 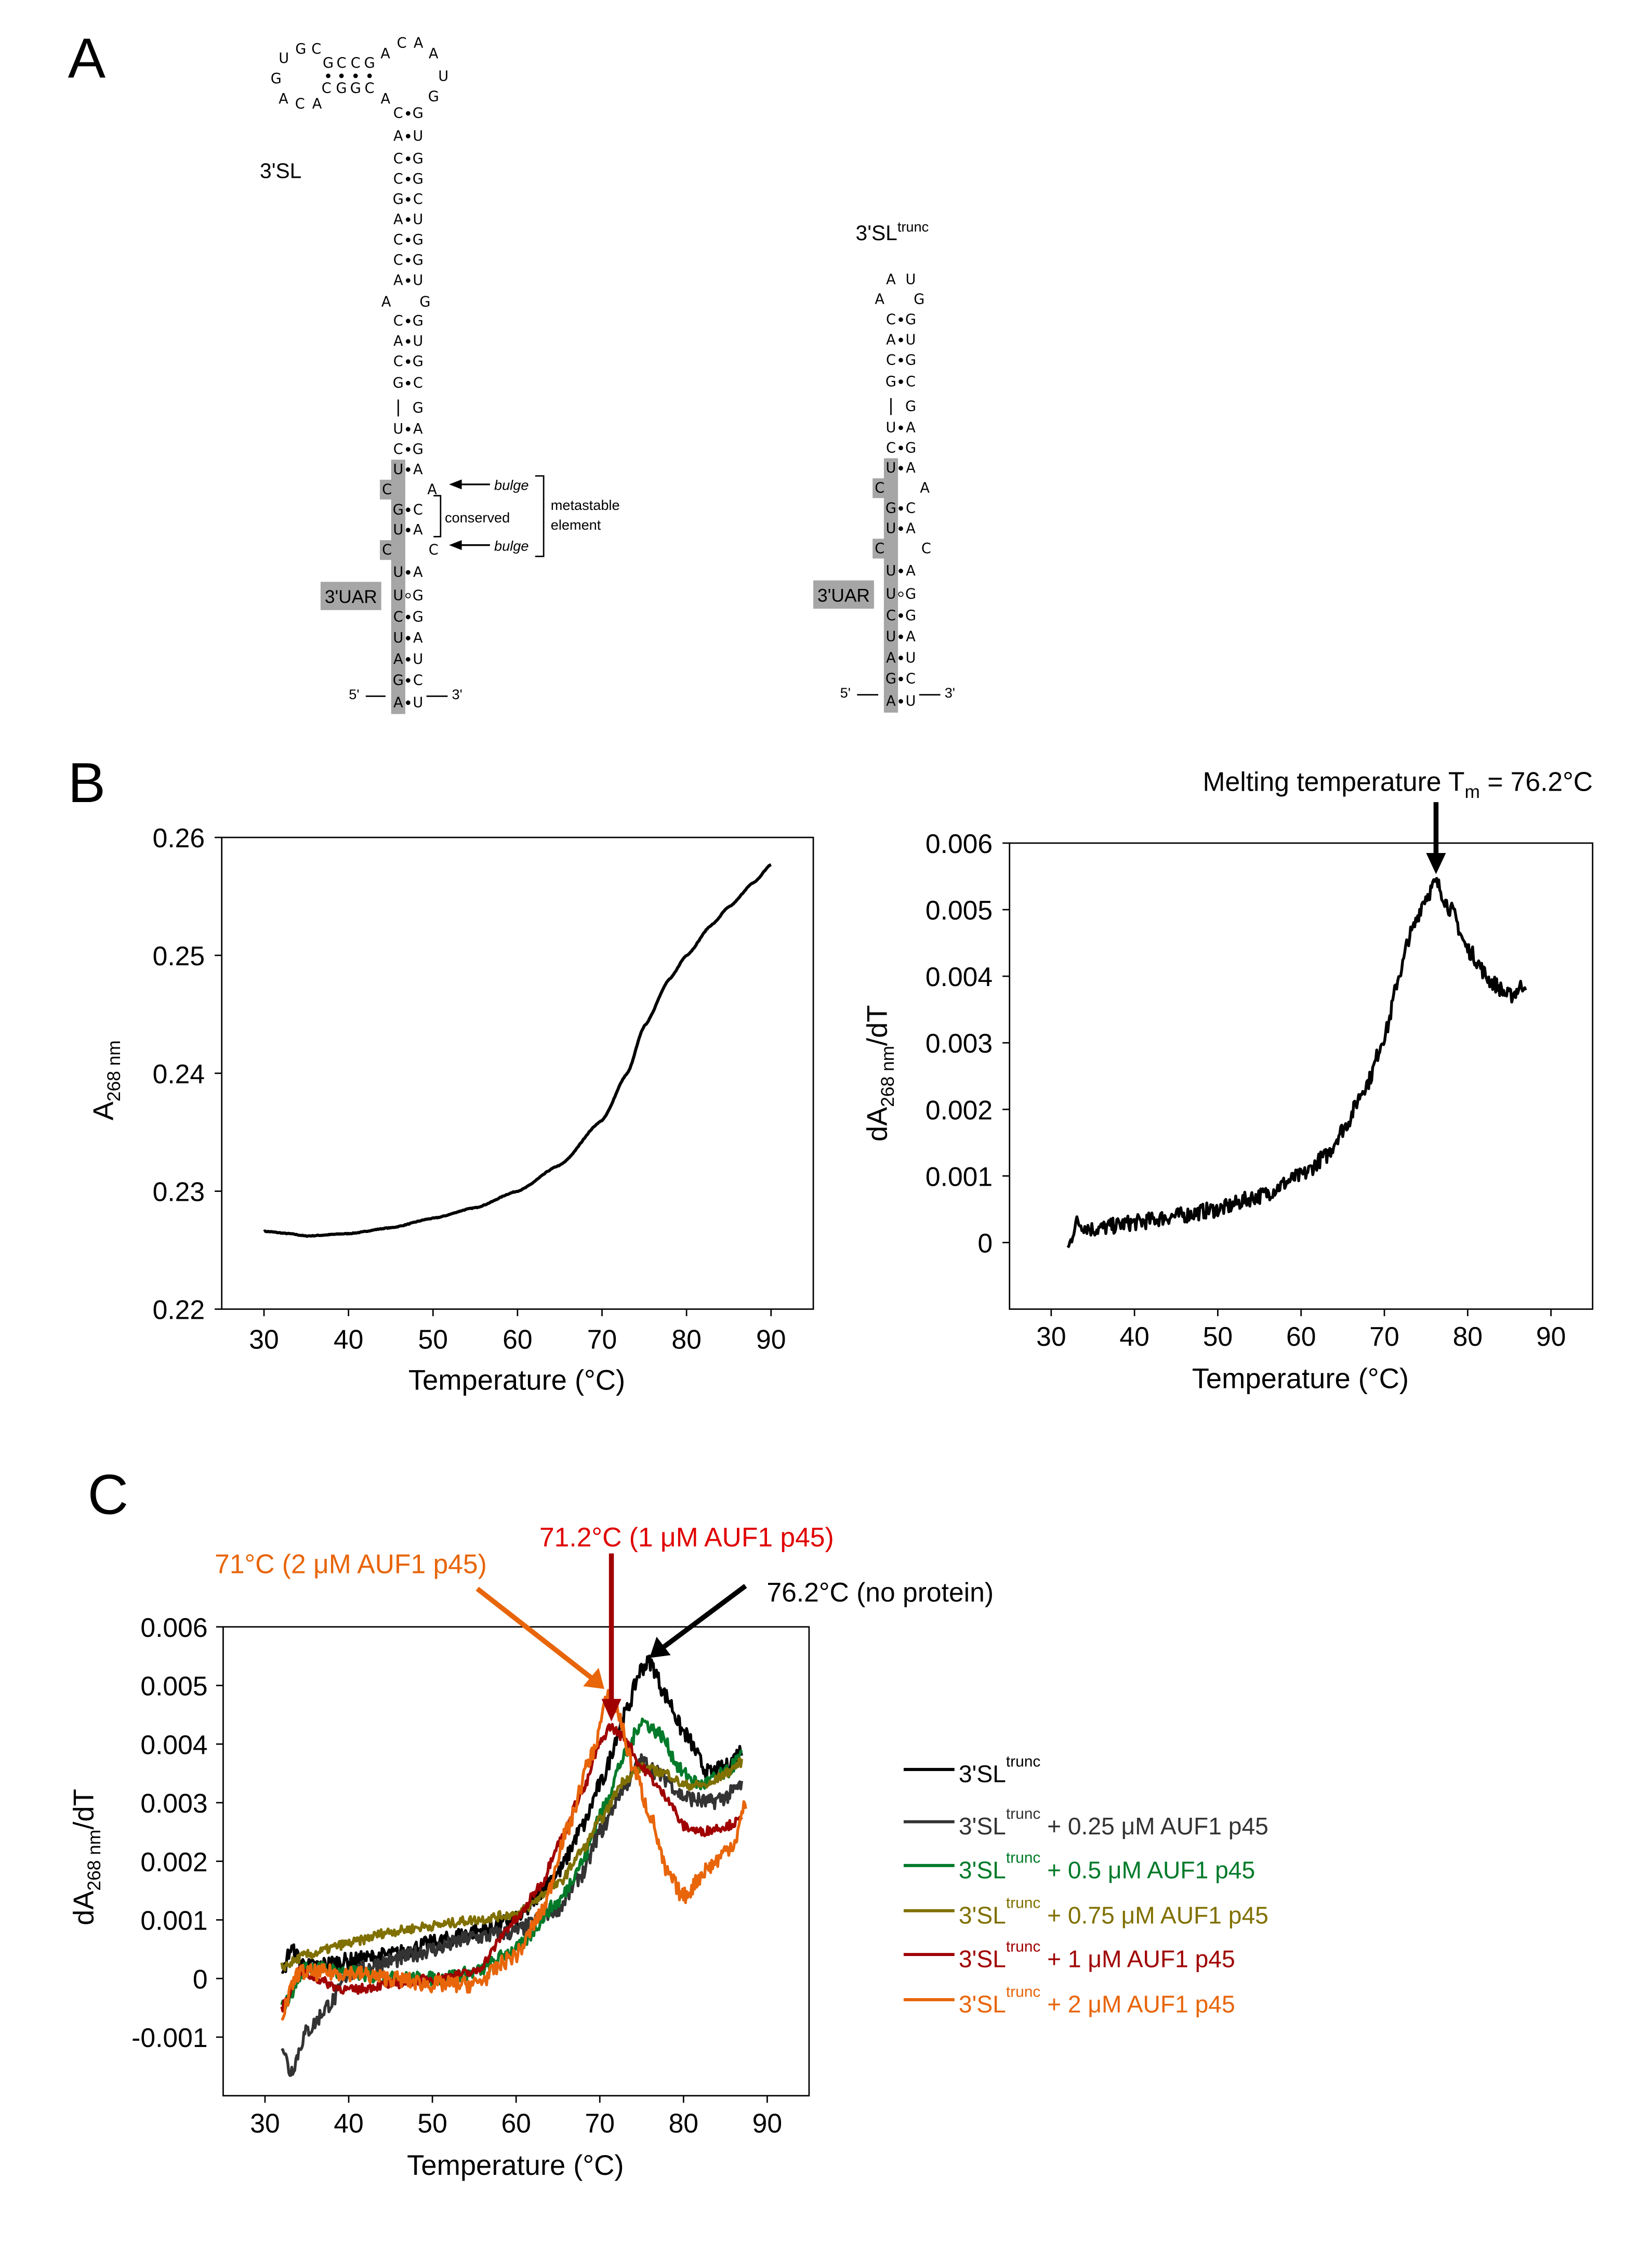 What do you see at coordinates (179, 1309) in the screenshot?
I see `y-tick-label: 0.22` at bounding box center [179, 1309].